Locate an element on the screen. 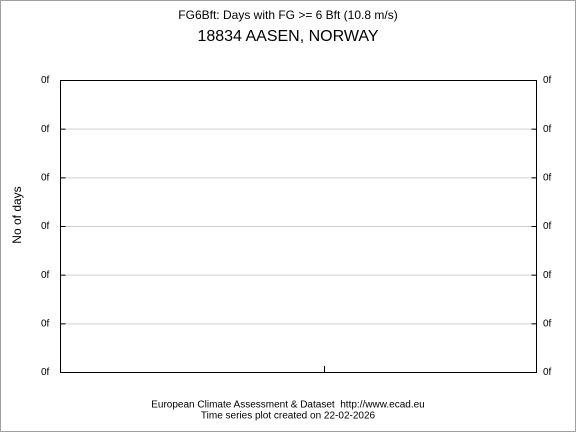 This screenshot has width=576, height=432. y-axis-label: No of days is located at coordinates (17, 214).